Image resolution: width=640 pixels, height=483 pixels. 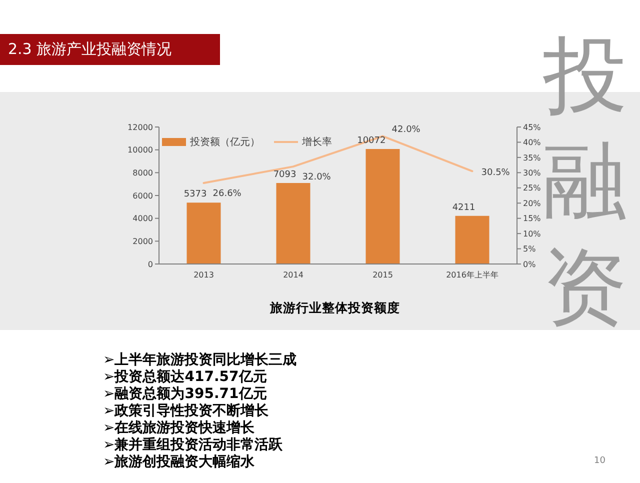 What do you see at coordinates (585, 181) in the screenshot?
I see `text: 投融资` at bounding box center [585, 181].